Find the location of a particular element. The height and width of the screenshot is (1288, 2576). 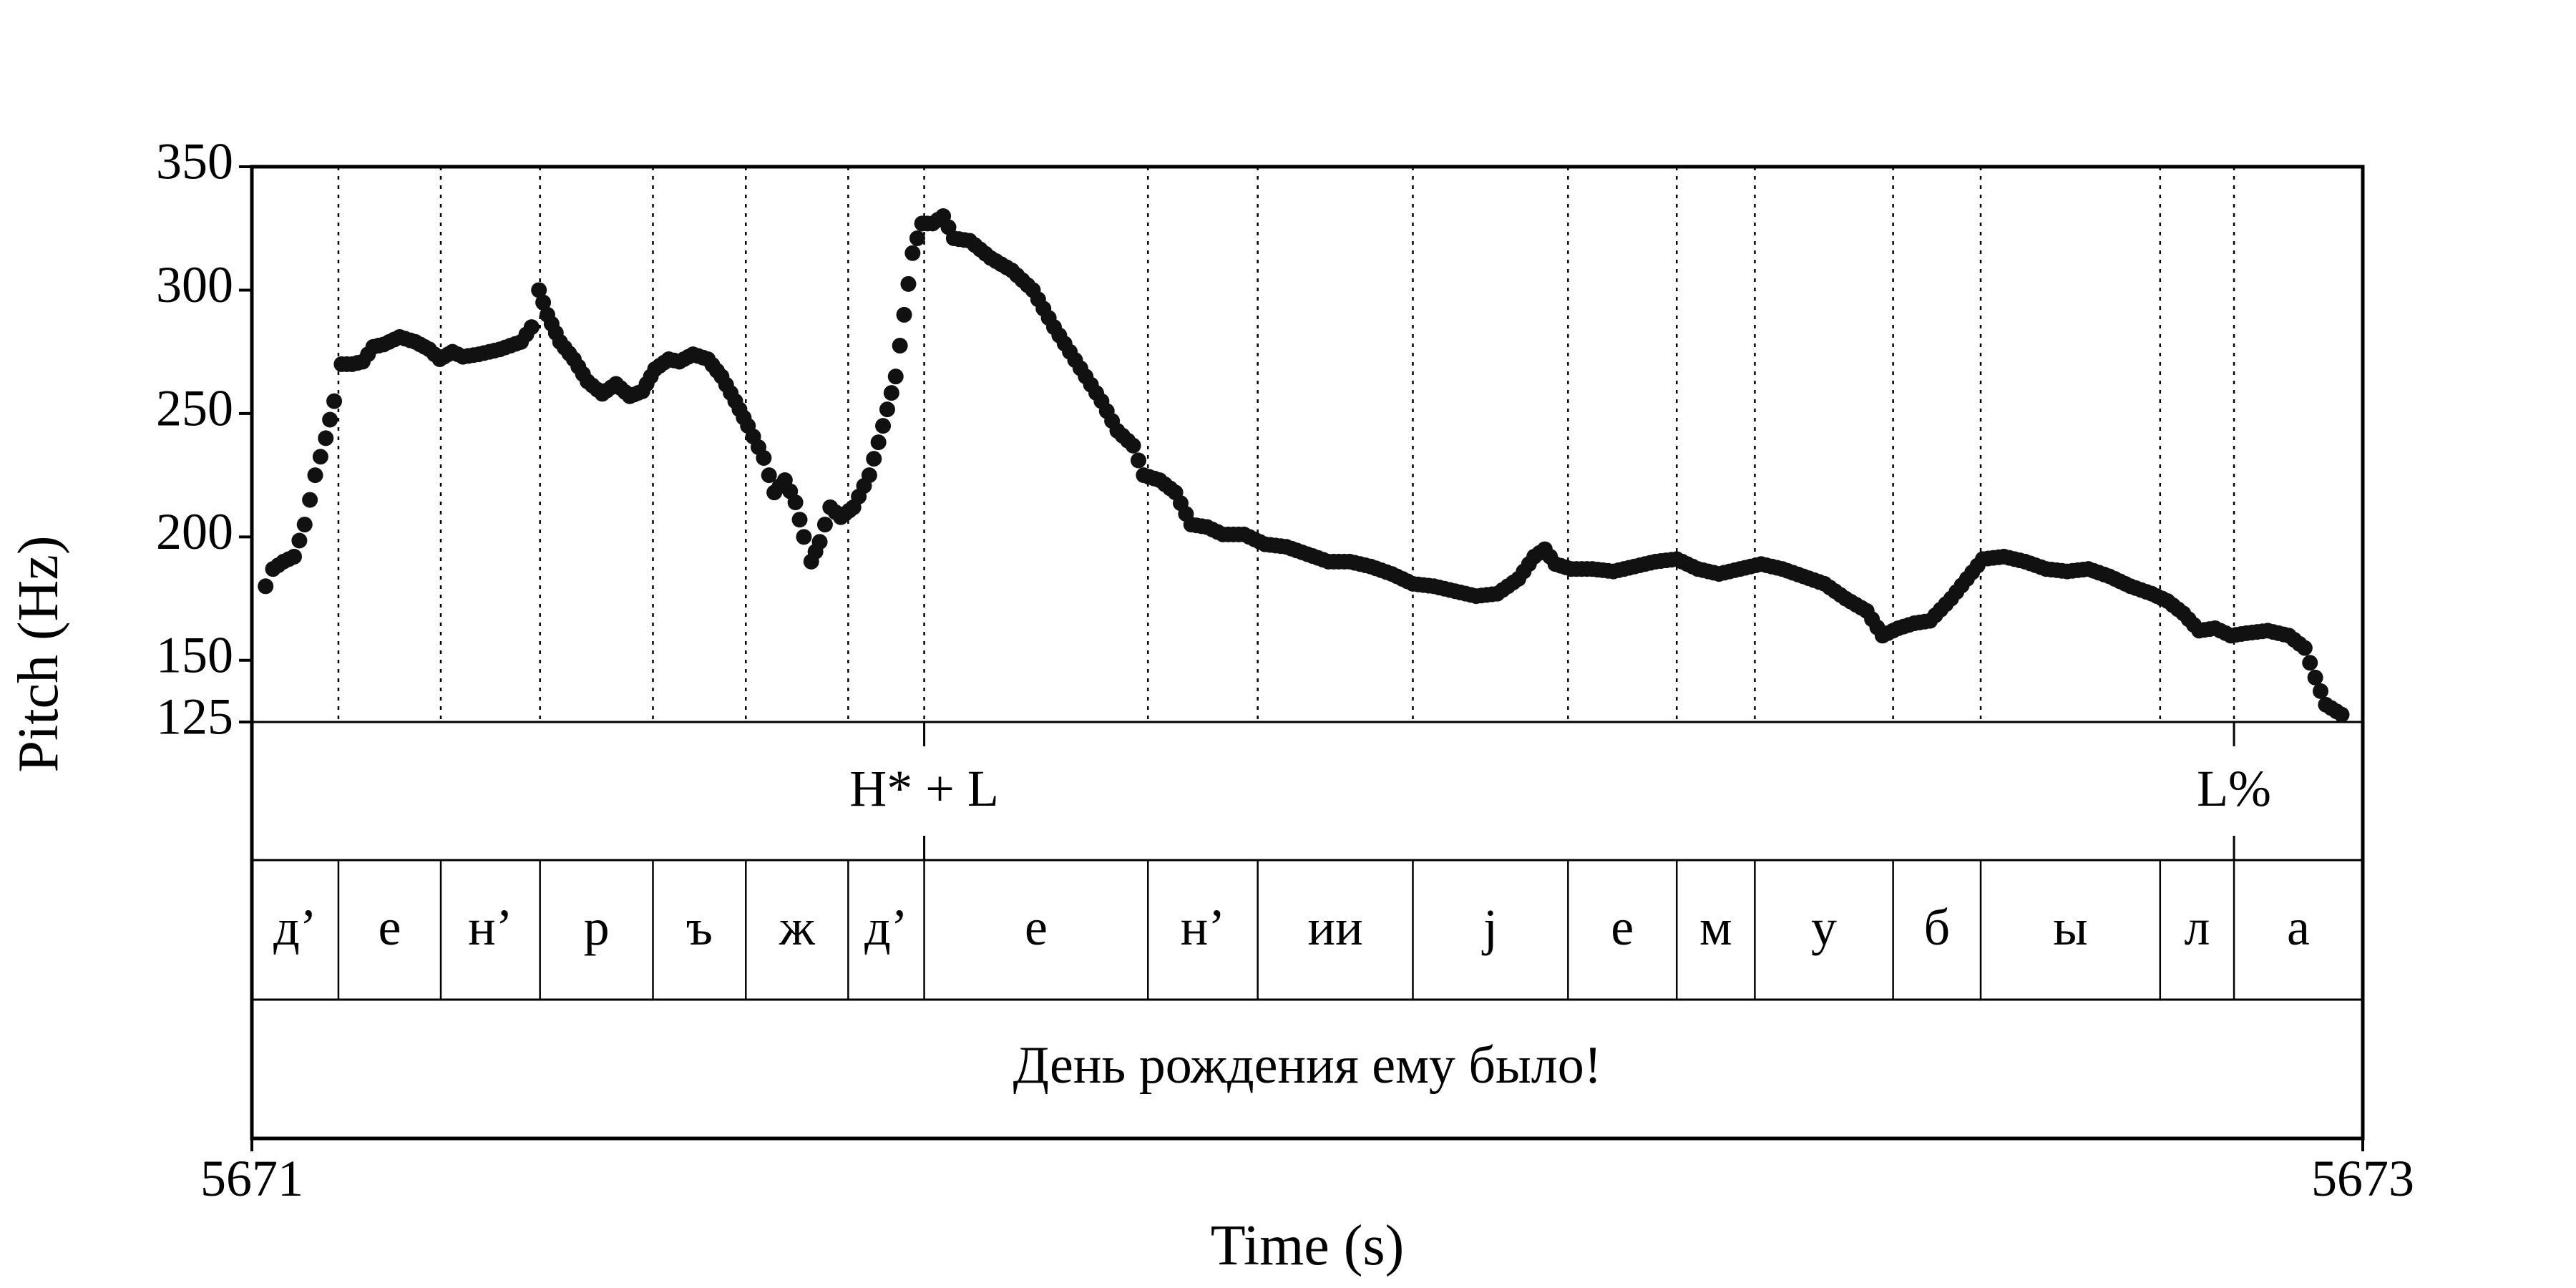

x-axis: 5671 5673 is located at coordinates (1307, 1172).